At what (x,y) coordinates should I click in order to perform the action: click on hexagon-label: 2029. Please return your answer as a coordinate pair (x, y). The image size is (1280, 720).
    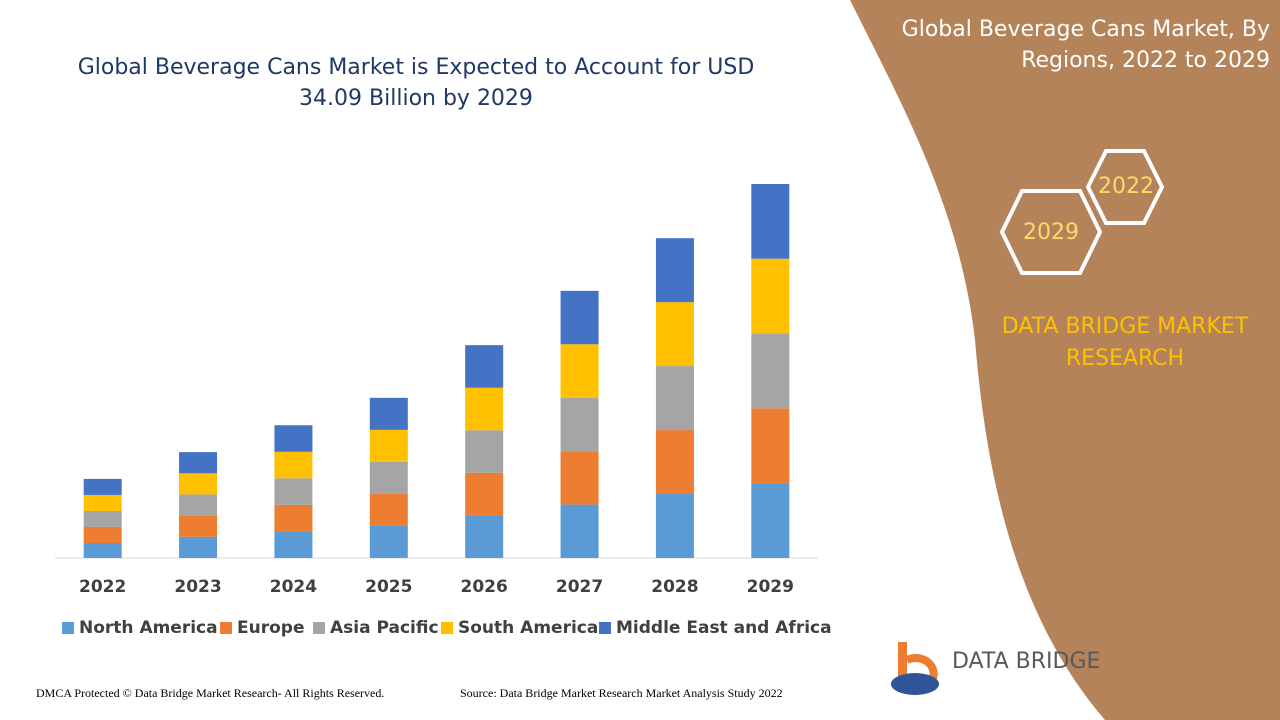
    Looking at the image, I should click on (1051, 232).